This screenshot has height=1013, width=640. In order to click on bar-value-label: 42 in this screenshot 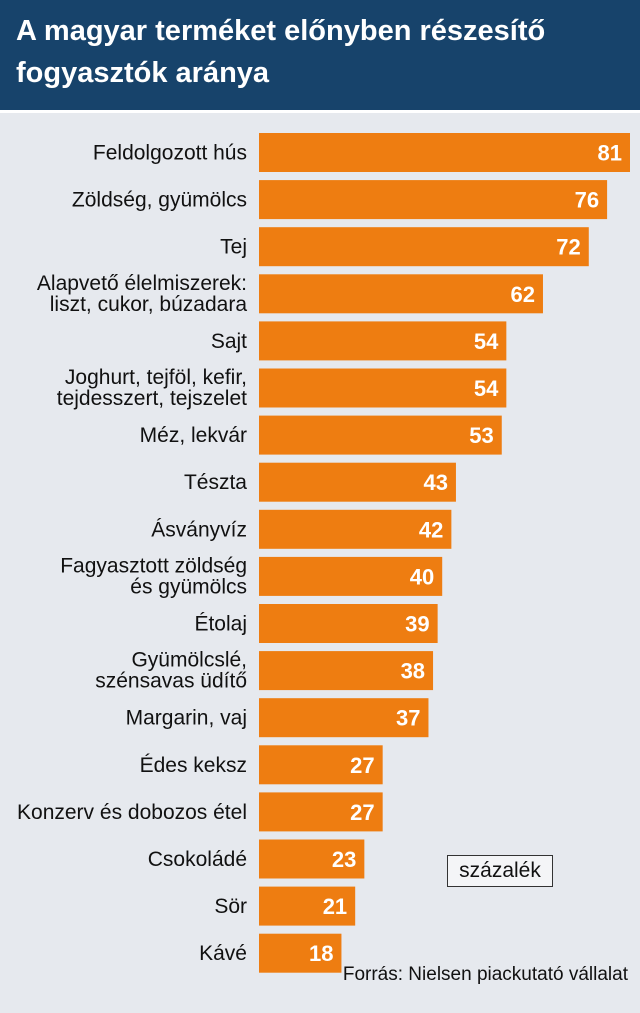, I will do `click(431, 529)`.